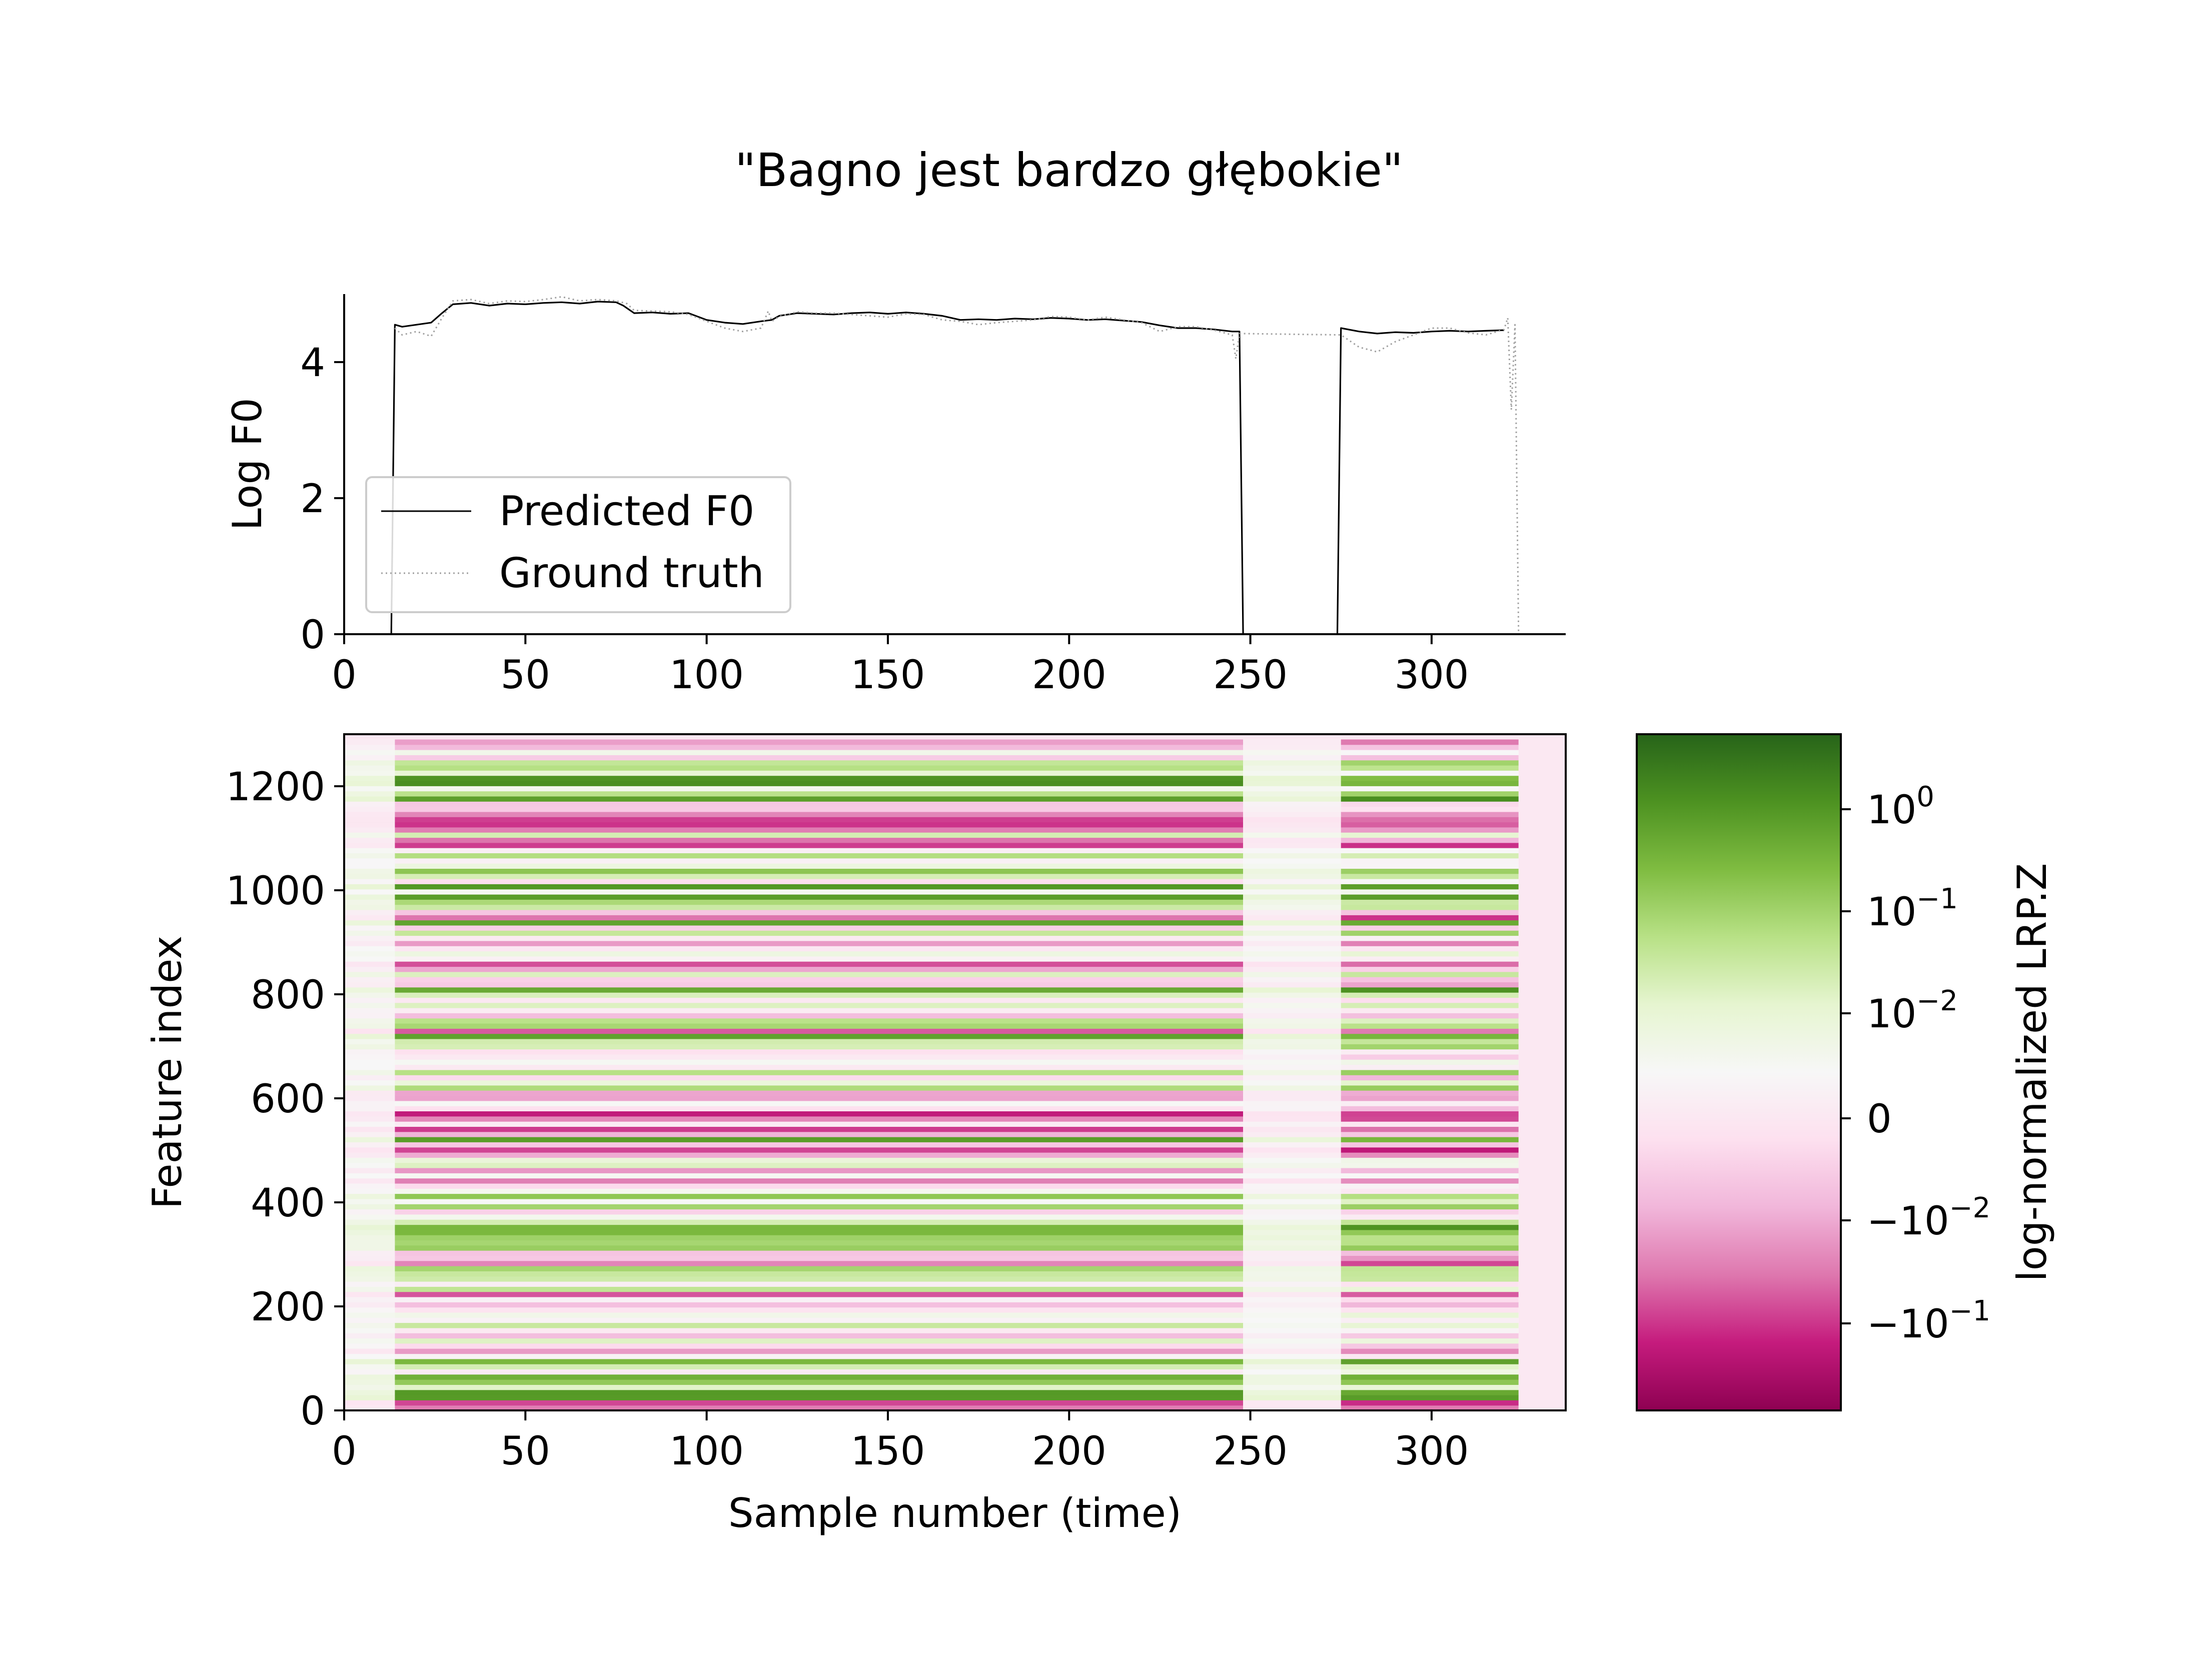 This screenshot has width=2197, height=1680. I want to click on bottom-x-tick-label: 250, so click(1250, 1451).